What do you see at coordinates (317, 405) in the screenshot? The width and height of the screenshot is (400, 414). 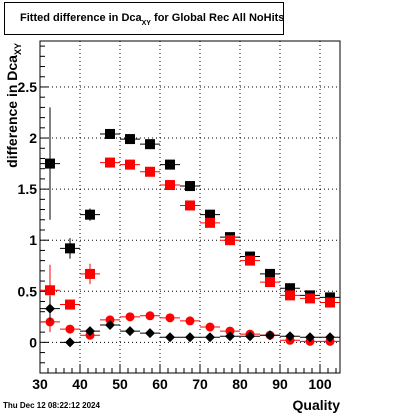 I see `x-axis-label: Quality` at bounding box center [317, 405].